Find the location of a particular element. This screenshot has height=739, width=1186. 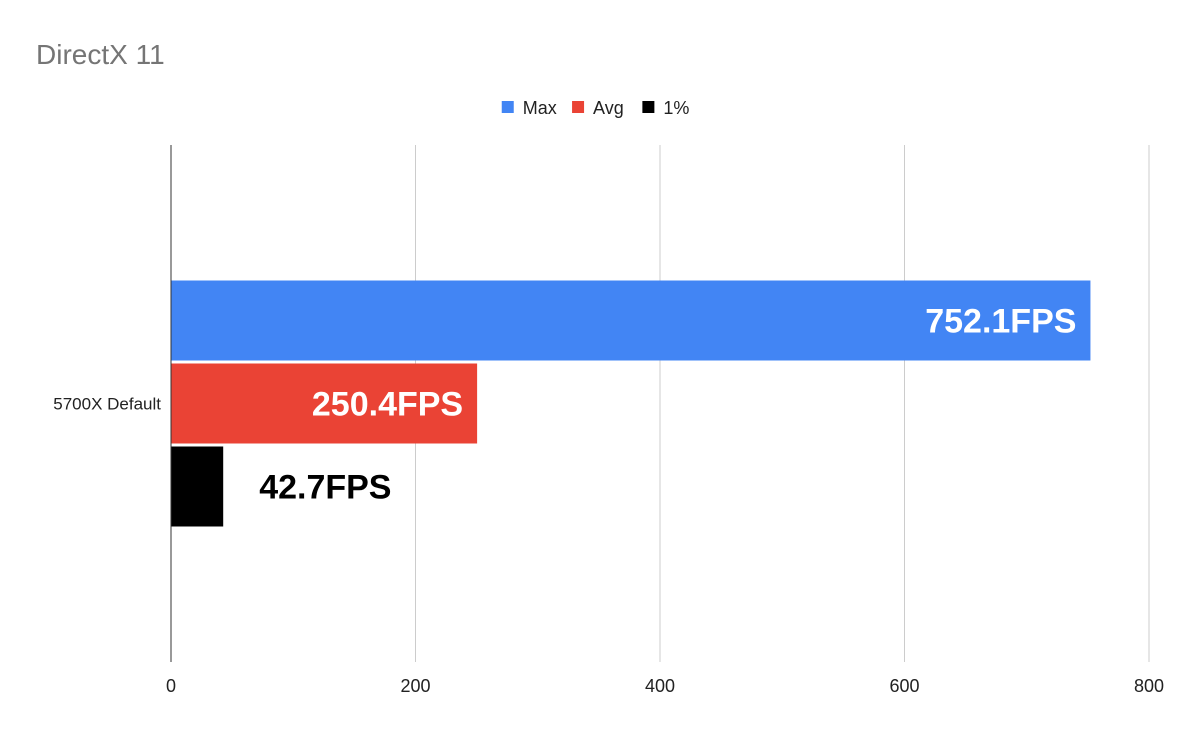

data-label: 250.4FPS is located at coordinates (387, 405).